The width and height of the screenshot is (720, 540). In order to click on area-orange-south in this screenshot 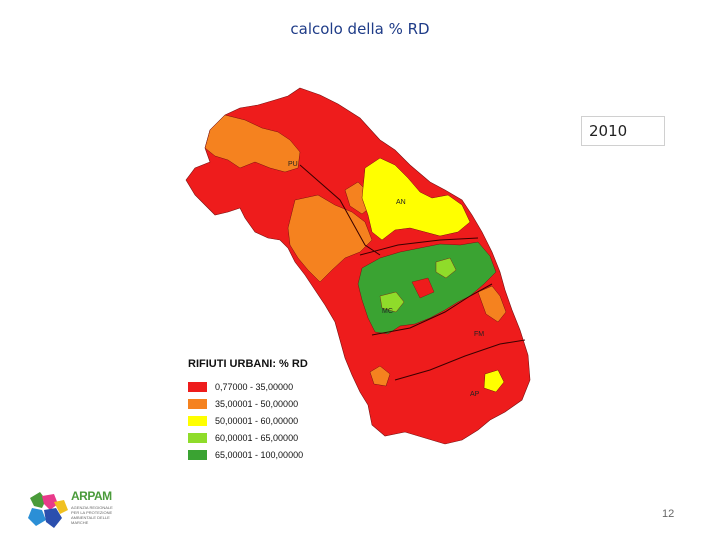, I will do `click(380, 376)`.